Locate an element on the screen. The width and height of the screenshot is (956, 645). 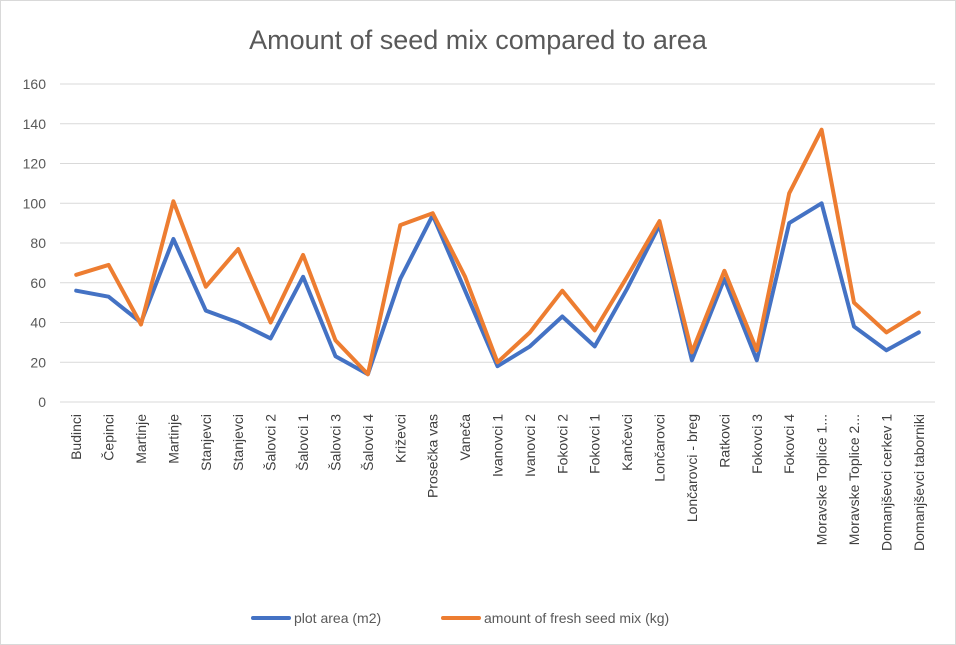
legend-label-2: amount of fresh seed mix (kg) is located at coordinates (576, 618).